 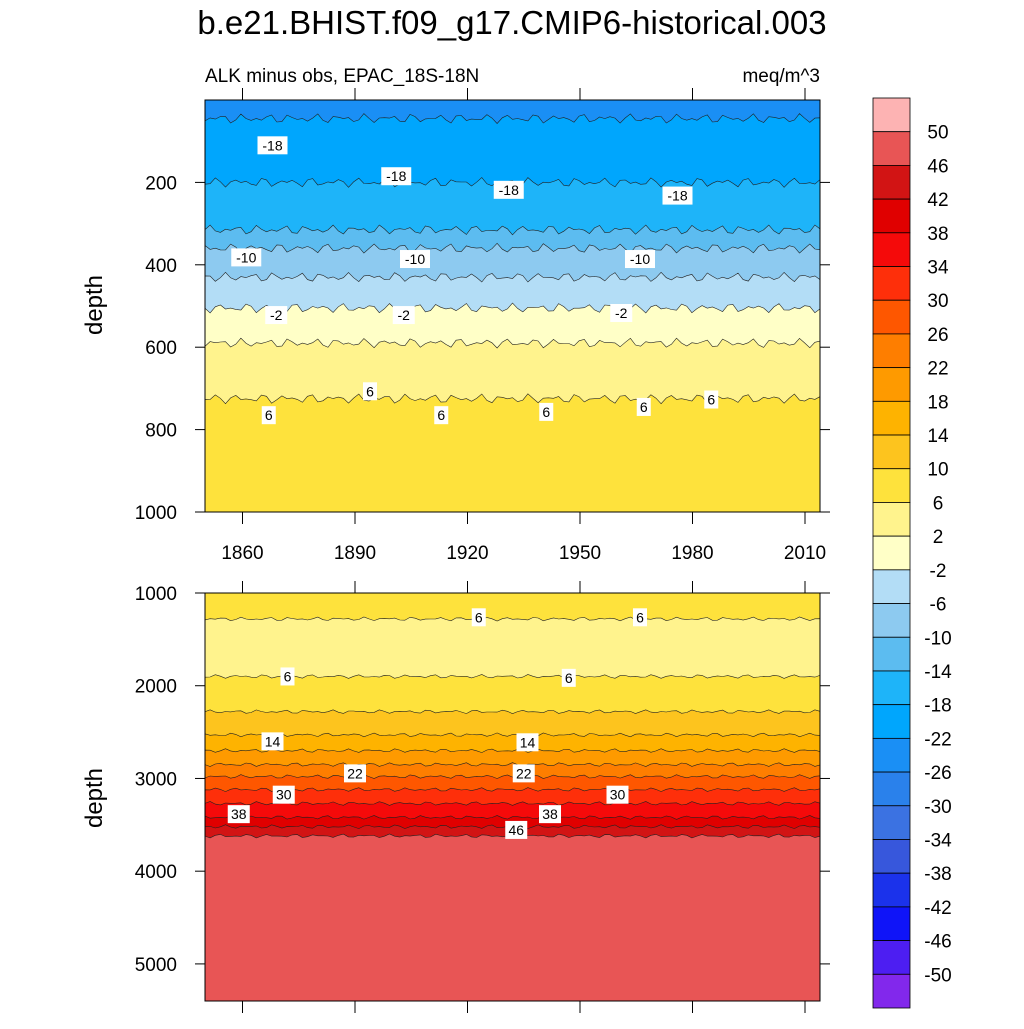 I want to click on colorbar-label: -30, so click(x=937, y=807).